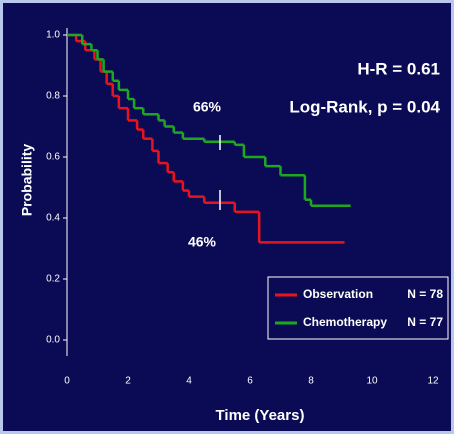  Describe the element at coordinates (53, 340) in the screenshot. I see `y-tick-label: 0.0` at that location.